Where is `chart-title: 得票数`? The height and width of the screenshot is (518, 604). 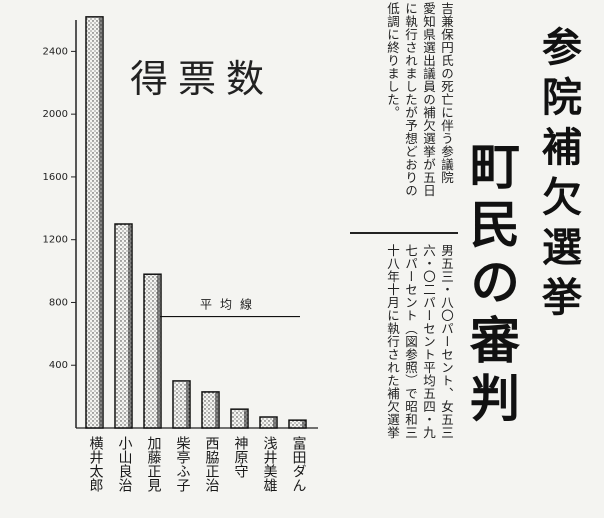 chart-title: 得票数 is located at coordinates (202, 79).